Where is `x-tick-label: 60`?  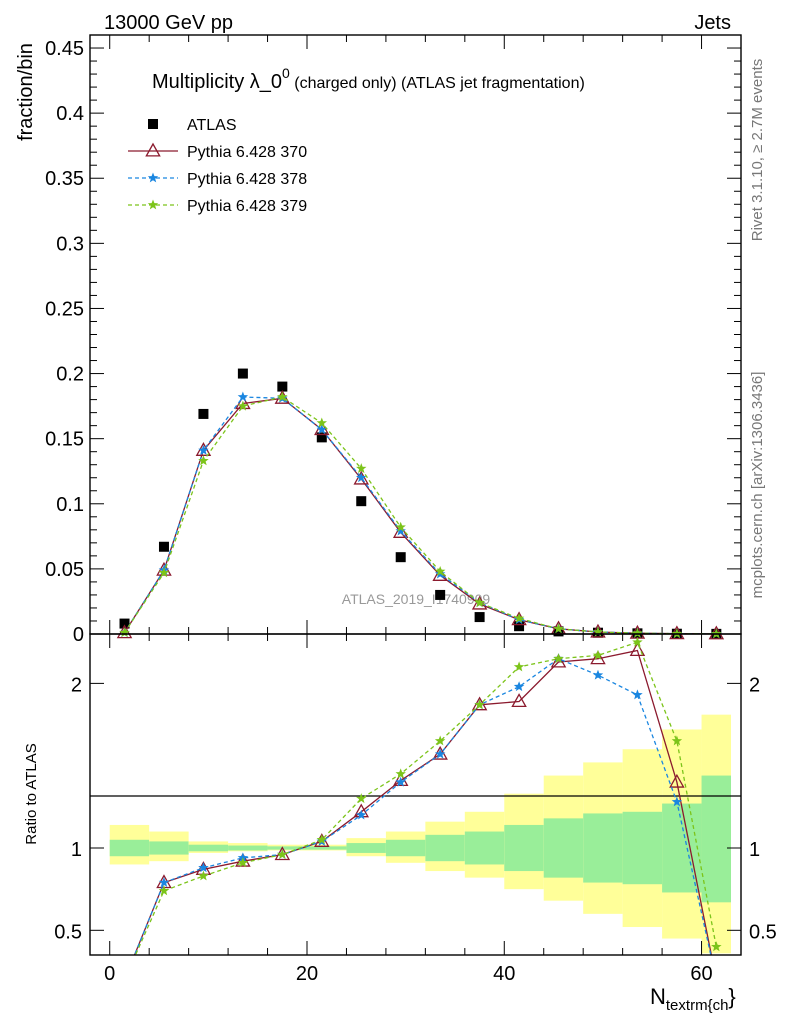
x-tick-label: 60 is located at coordinates (701, 974).